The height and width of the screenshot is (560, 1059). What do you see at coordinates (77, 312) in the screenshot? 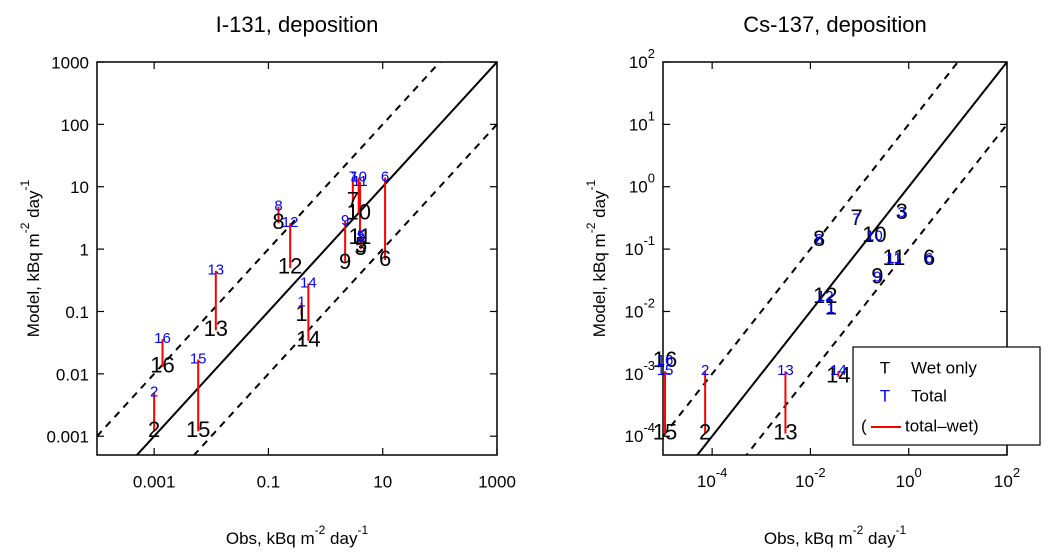
I see `y-tick-label: 0.1` at bounding box center [77, 312].